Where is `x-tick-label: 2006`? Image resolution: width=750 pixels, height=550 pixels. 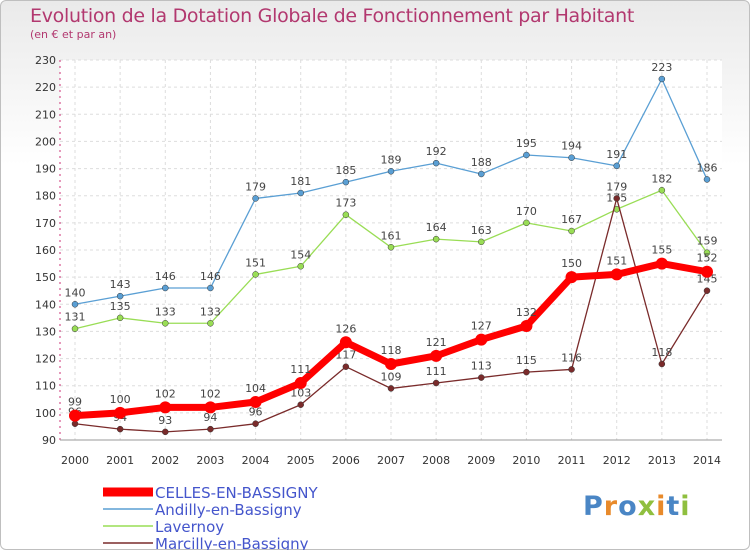 x-tick-label: 2006 is located at coordinates (346, 460).